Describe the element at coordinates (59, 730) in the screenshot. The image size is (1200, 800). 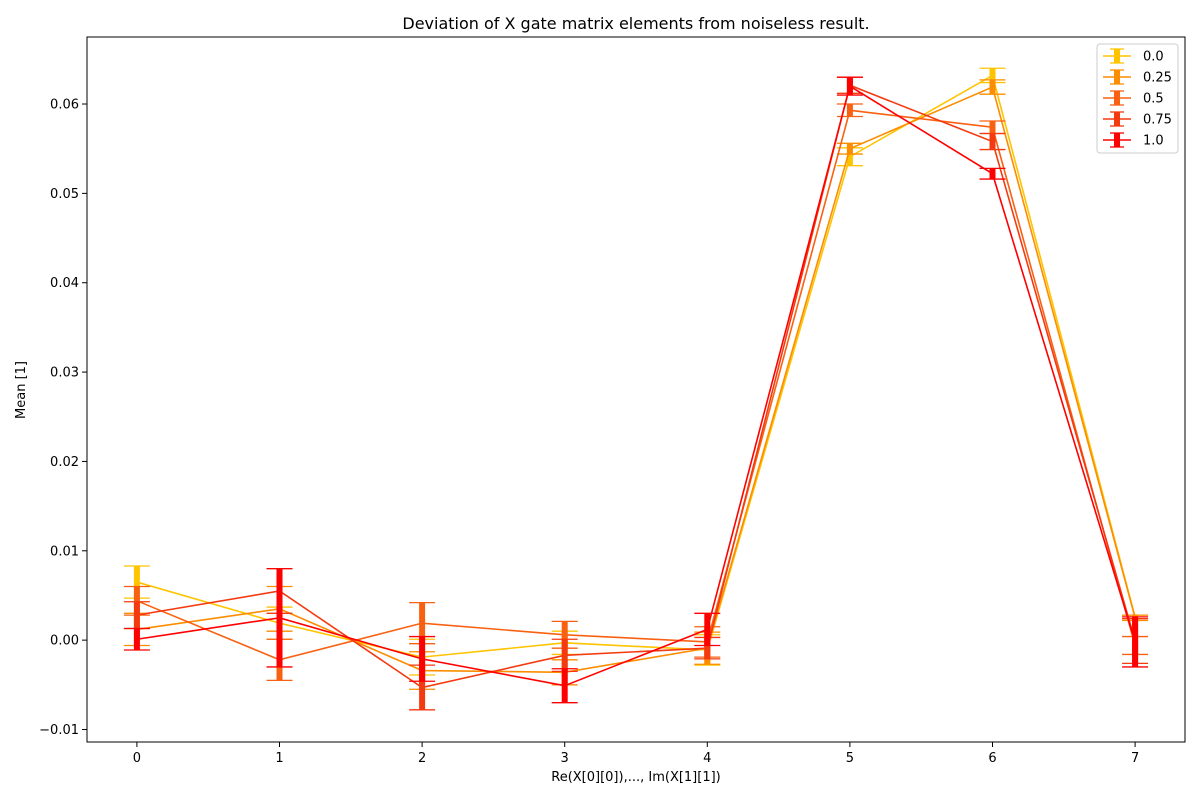
I see `y-tick-label: −0.01` at that location.